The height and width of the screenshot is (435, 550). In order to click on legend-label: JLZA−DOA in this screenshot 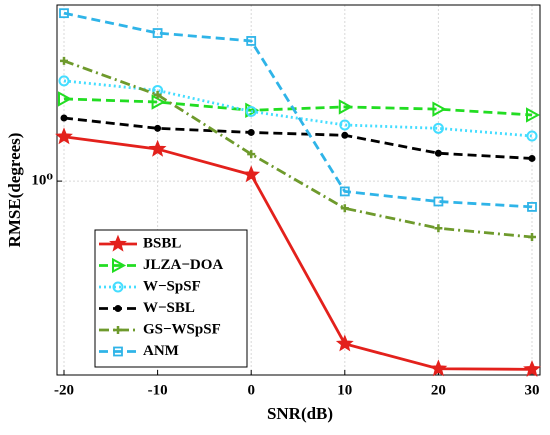, I will do `click(183, 265)`.